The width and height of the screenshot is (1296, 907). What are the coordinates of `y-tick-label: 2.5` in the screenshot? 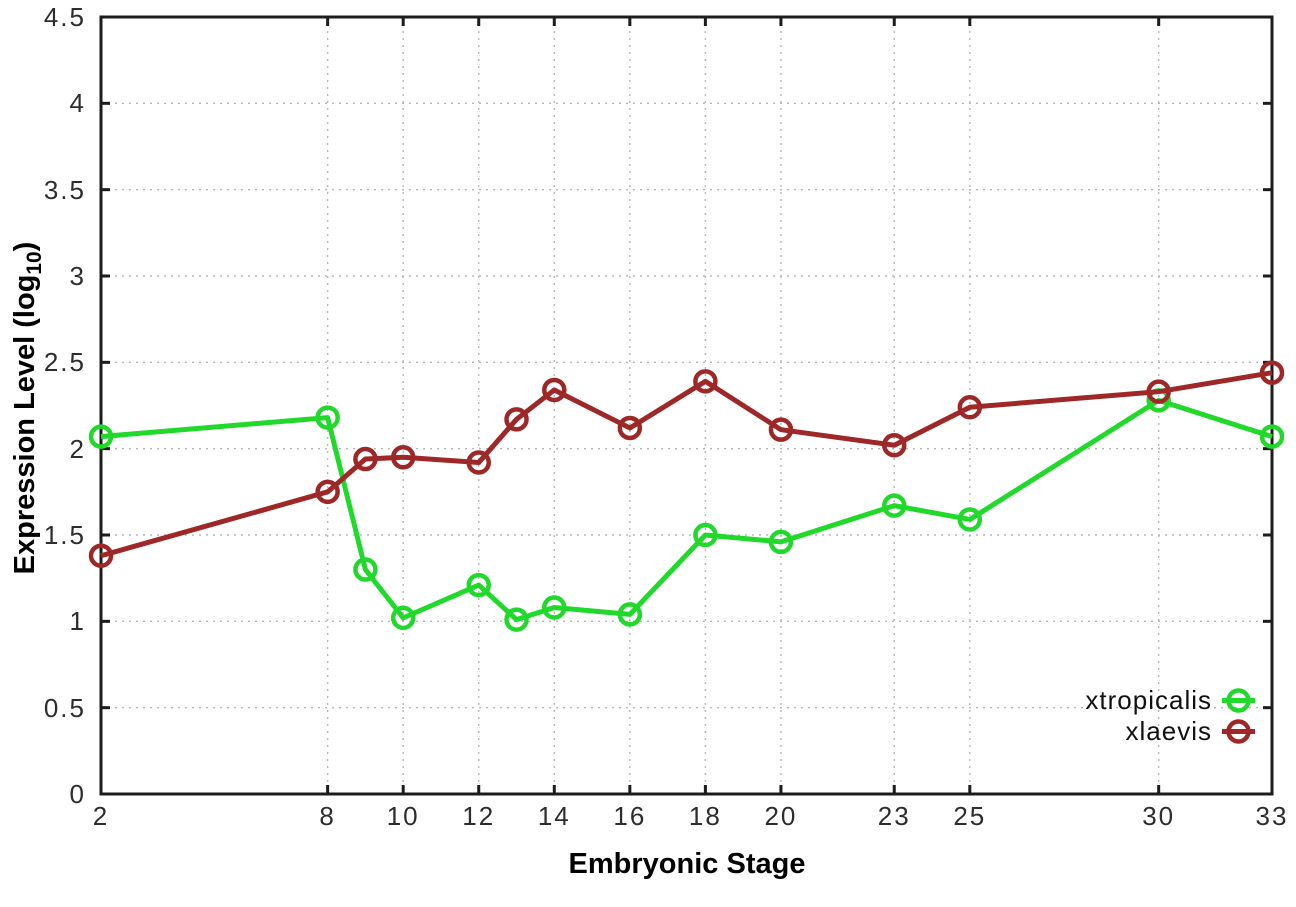 It's located at (64, 362).